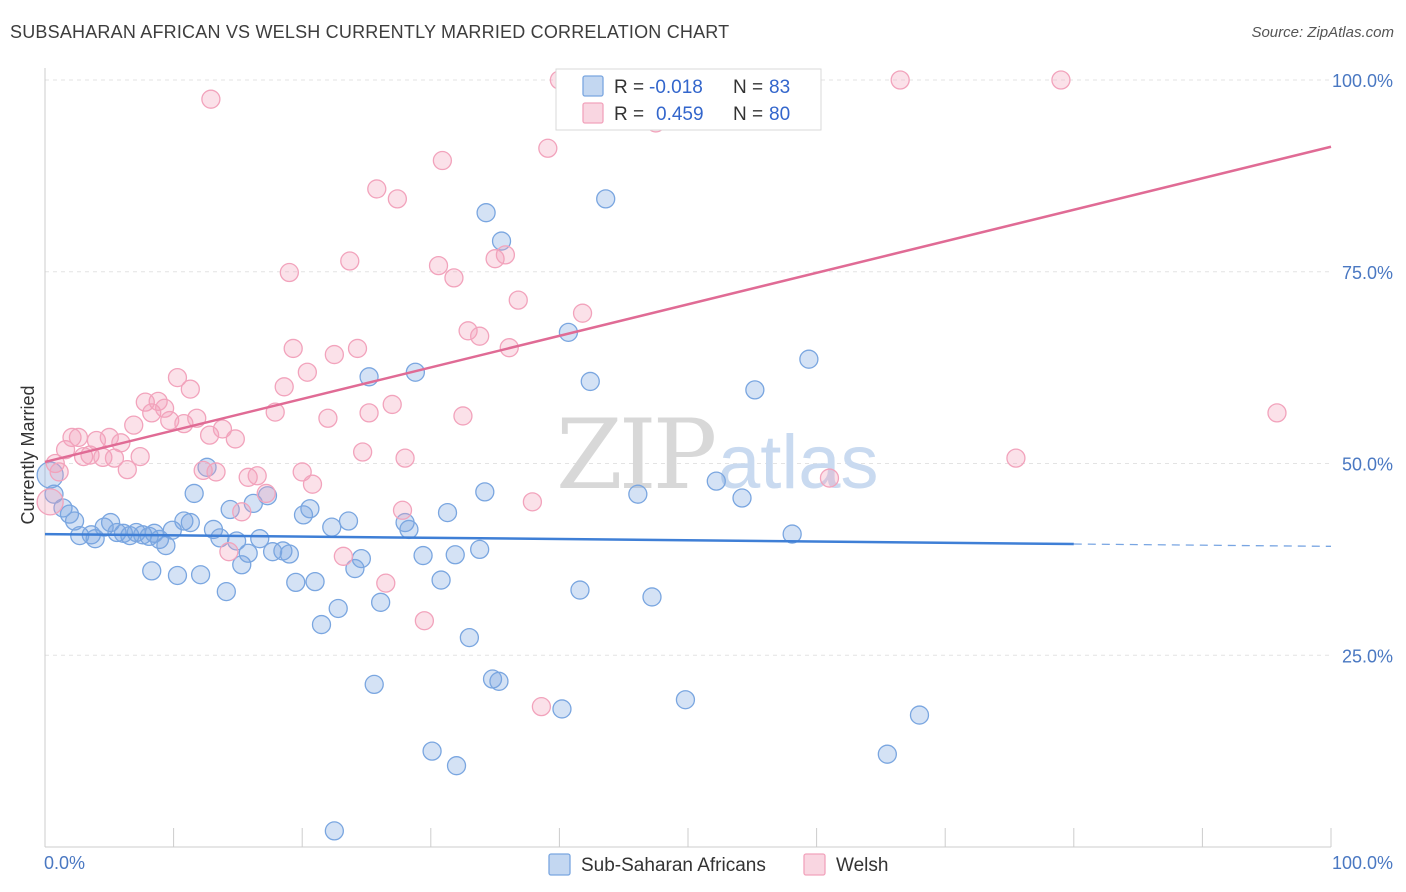 This screenshot has width=1406, height=892. Describe the element at coordinates (1362, 863) in the screenshot. I see `x-tick-label-1: 100.0%` at that location.